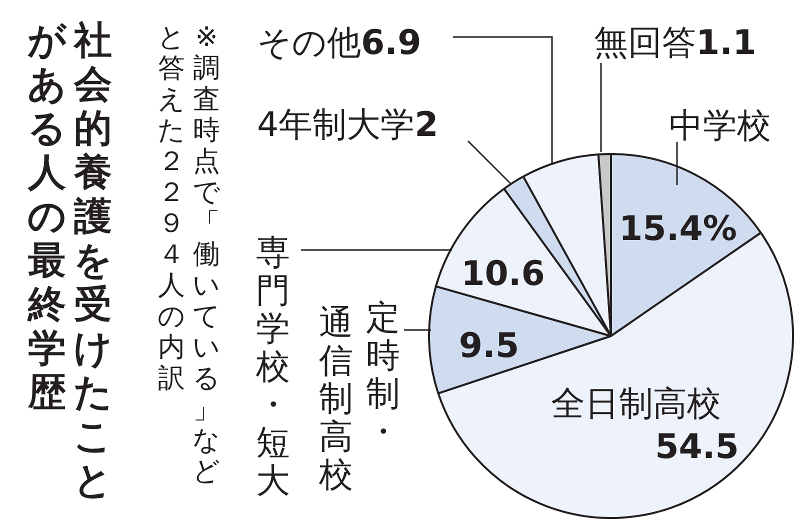 This screenshot has width=800, height=527. I want to click on data-label: 15.4%, so click(678, 229).